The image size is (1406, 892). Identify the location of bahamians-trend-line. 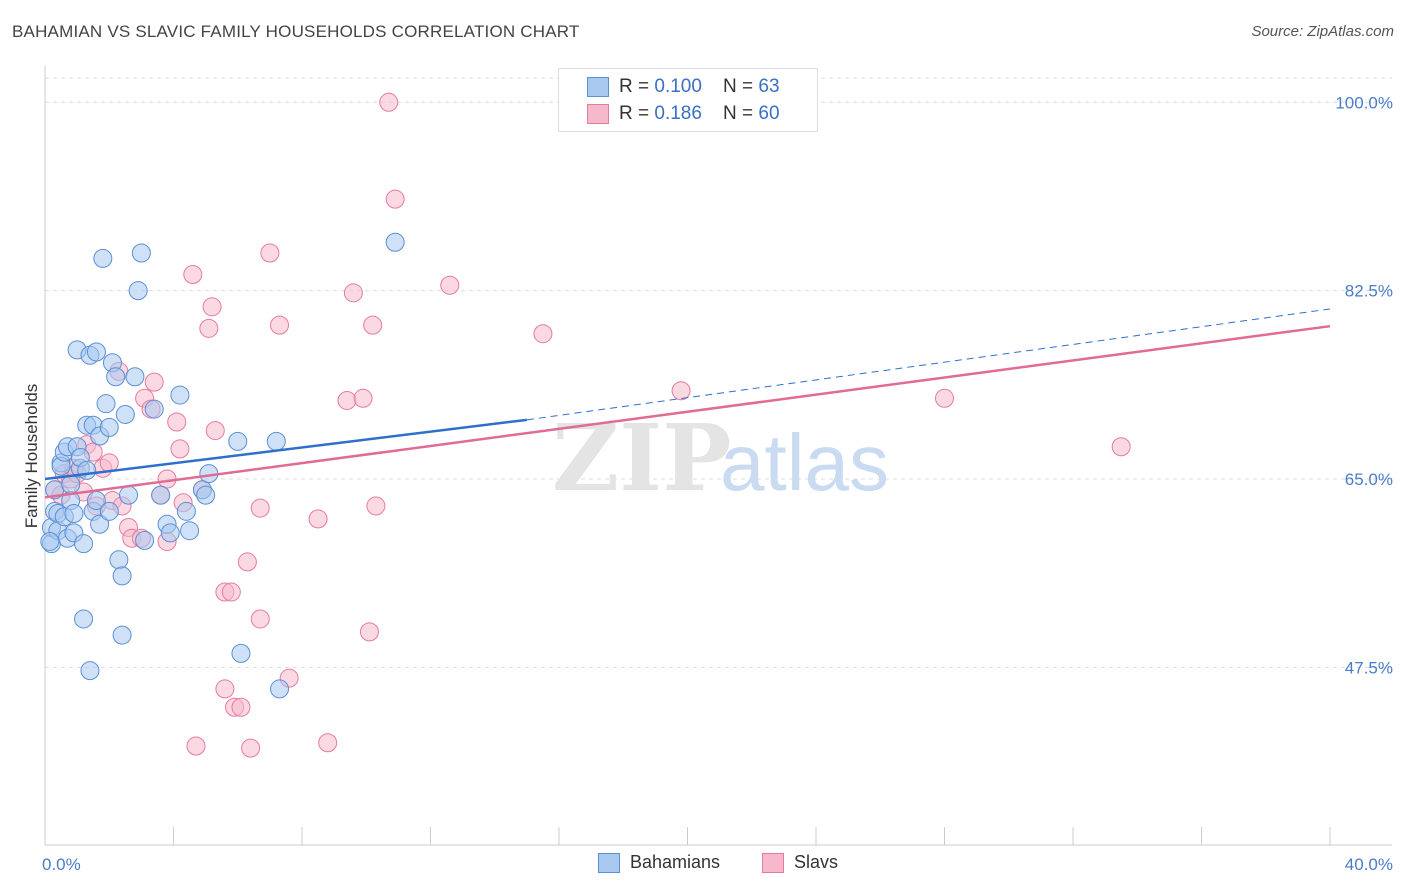
(286, 449).